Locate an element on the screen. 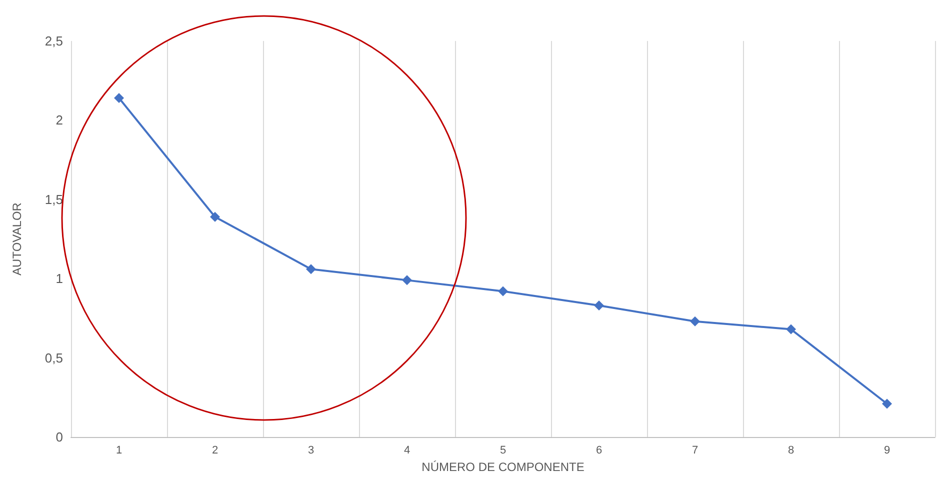  y-tick-label: 2 is located at coordinates (59, 120).